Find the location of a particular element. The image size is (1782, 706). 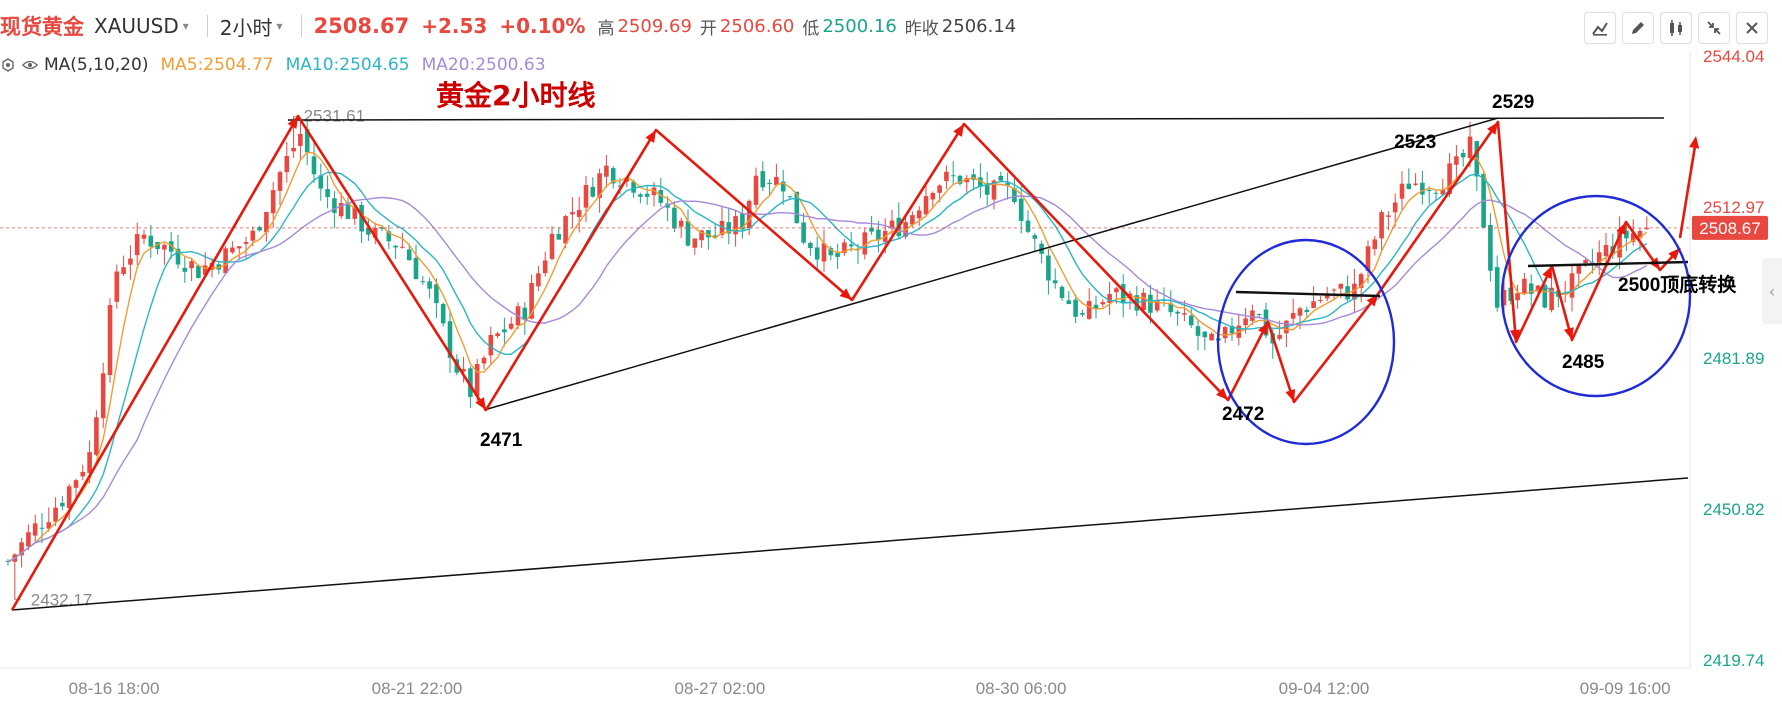

ma-params: MA(5,10,20) is located at coordinates (96, 65).